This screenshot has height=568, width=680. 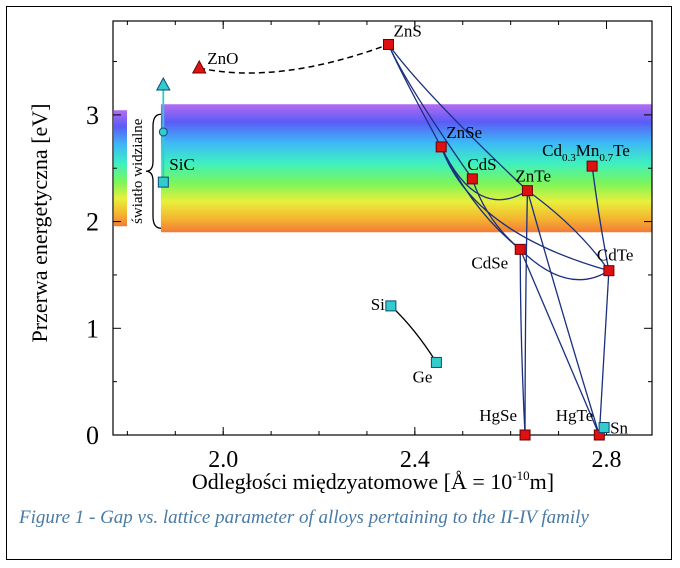 What do you see at coordinates (163, 83) in the screenshot?
I see `marker-sic-triangle` at bounding box center [163, 83].